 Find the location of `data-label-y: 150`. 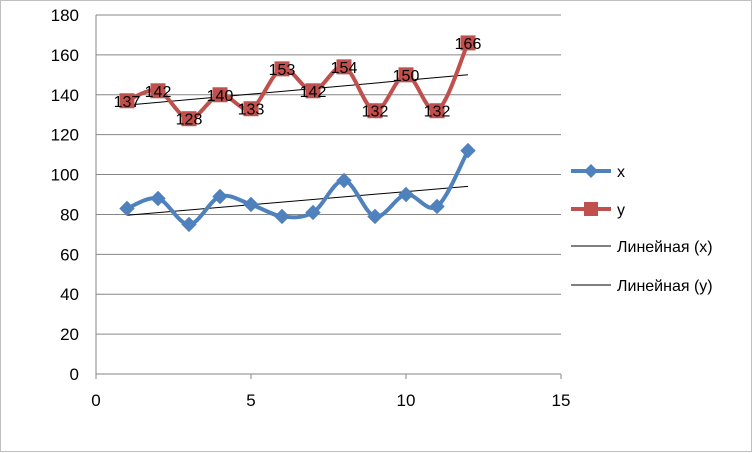

data-label-y: 150 is located at coordinates (406, 76).